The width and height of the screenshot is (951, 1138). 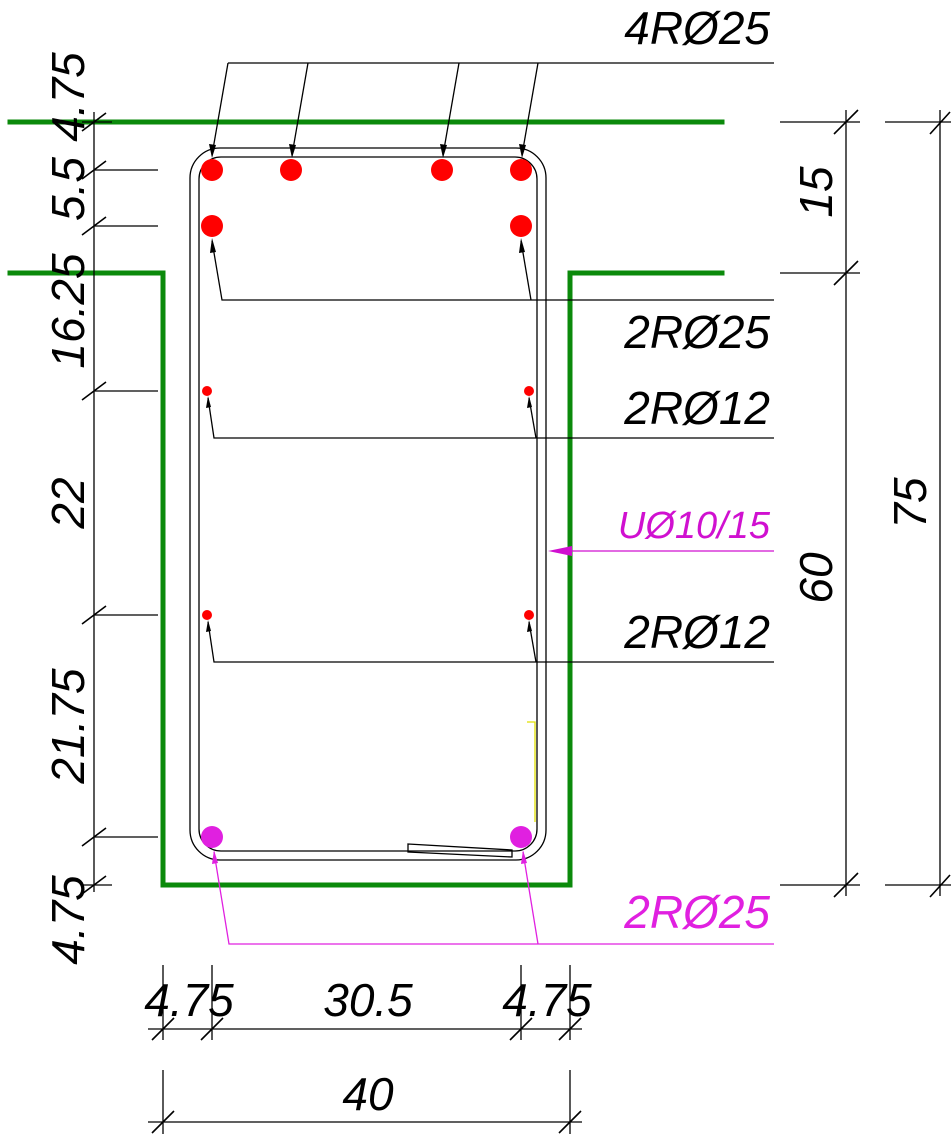 What do you see at coordinates (189, 1000) in the screenshot?
I see `dim-bottom-1: 4.75` at bounding box center [189, 1000].